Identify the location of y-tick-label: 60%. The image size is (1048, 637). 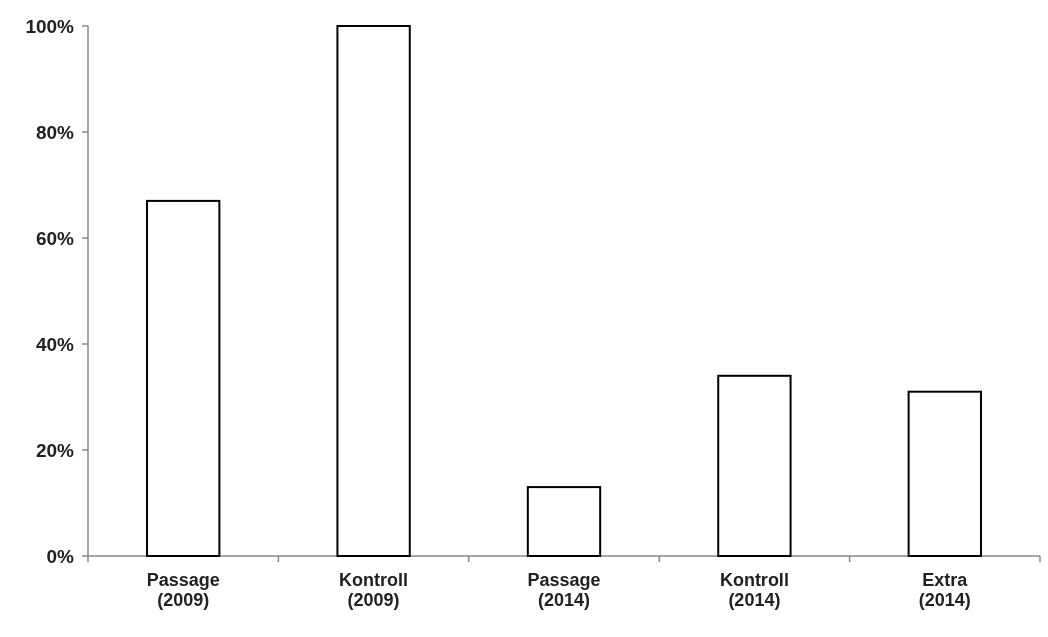
(55, 238).